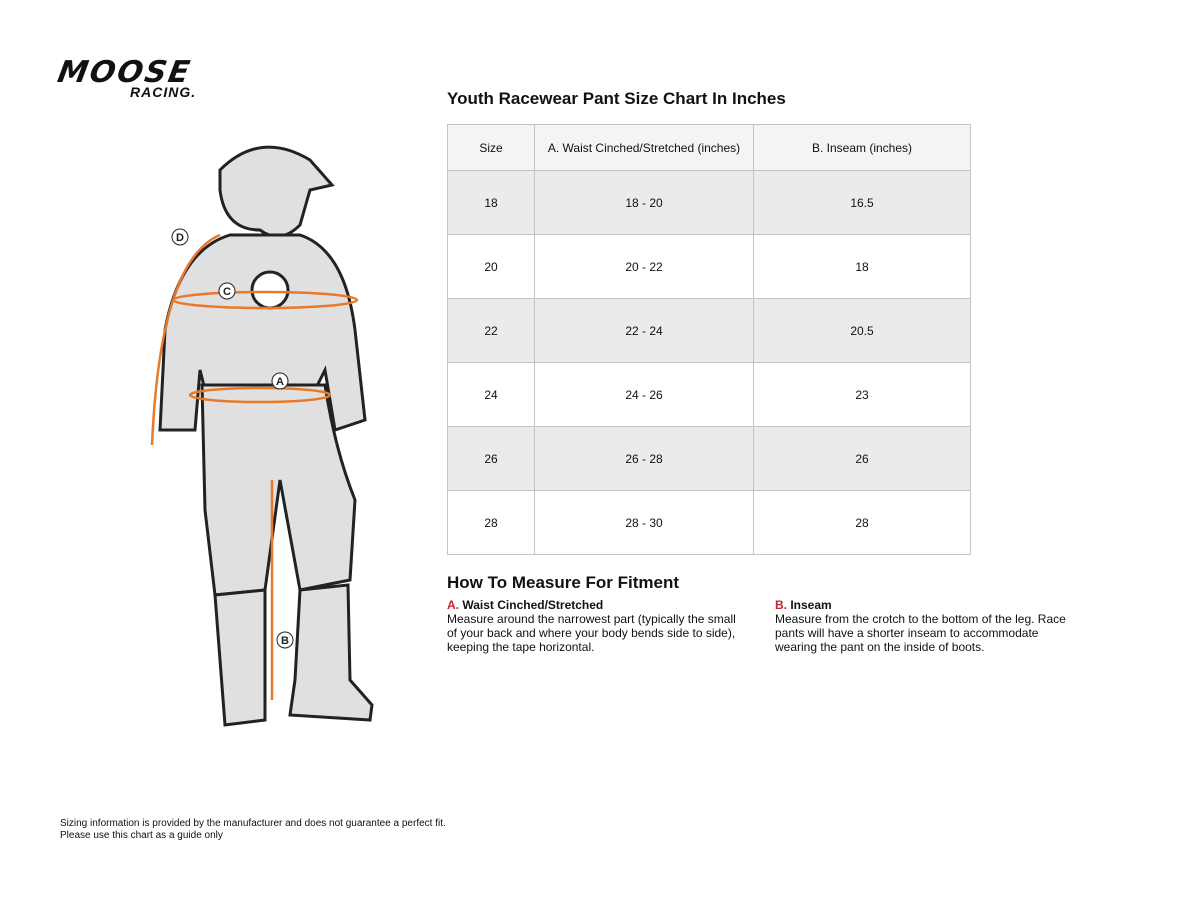  What do you see at coordinates (644, 266) in the screenshot?
I see `waist-cell: 20 - 22` at bounding box center [644, 266].